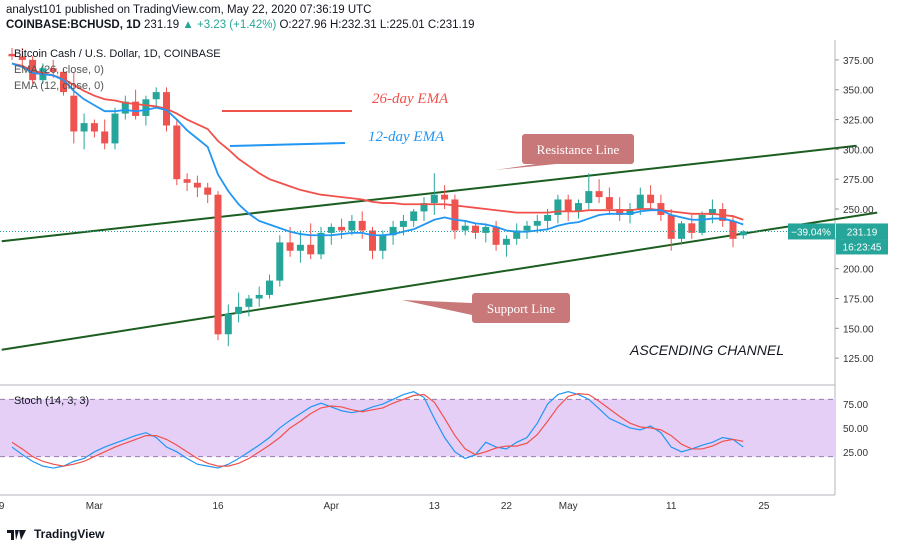 The image size is (900, 550). I want to click on ema26-annotation: 26-day EMA, so click(410, 99).